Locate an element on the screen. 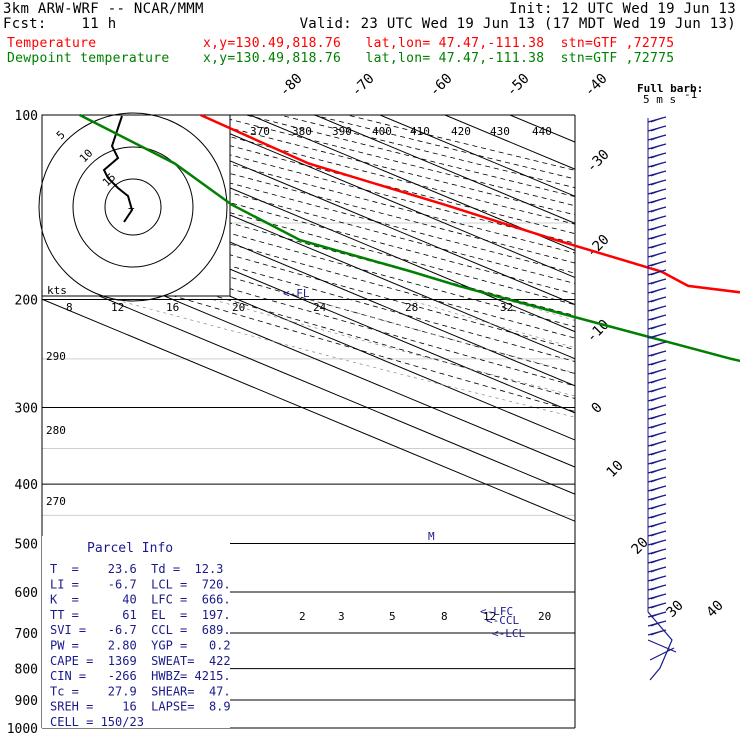 This screenshot has height=740, width=740. theta-label: 290 is located at coordinates (56, 356).